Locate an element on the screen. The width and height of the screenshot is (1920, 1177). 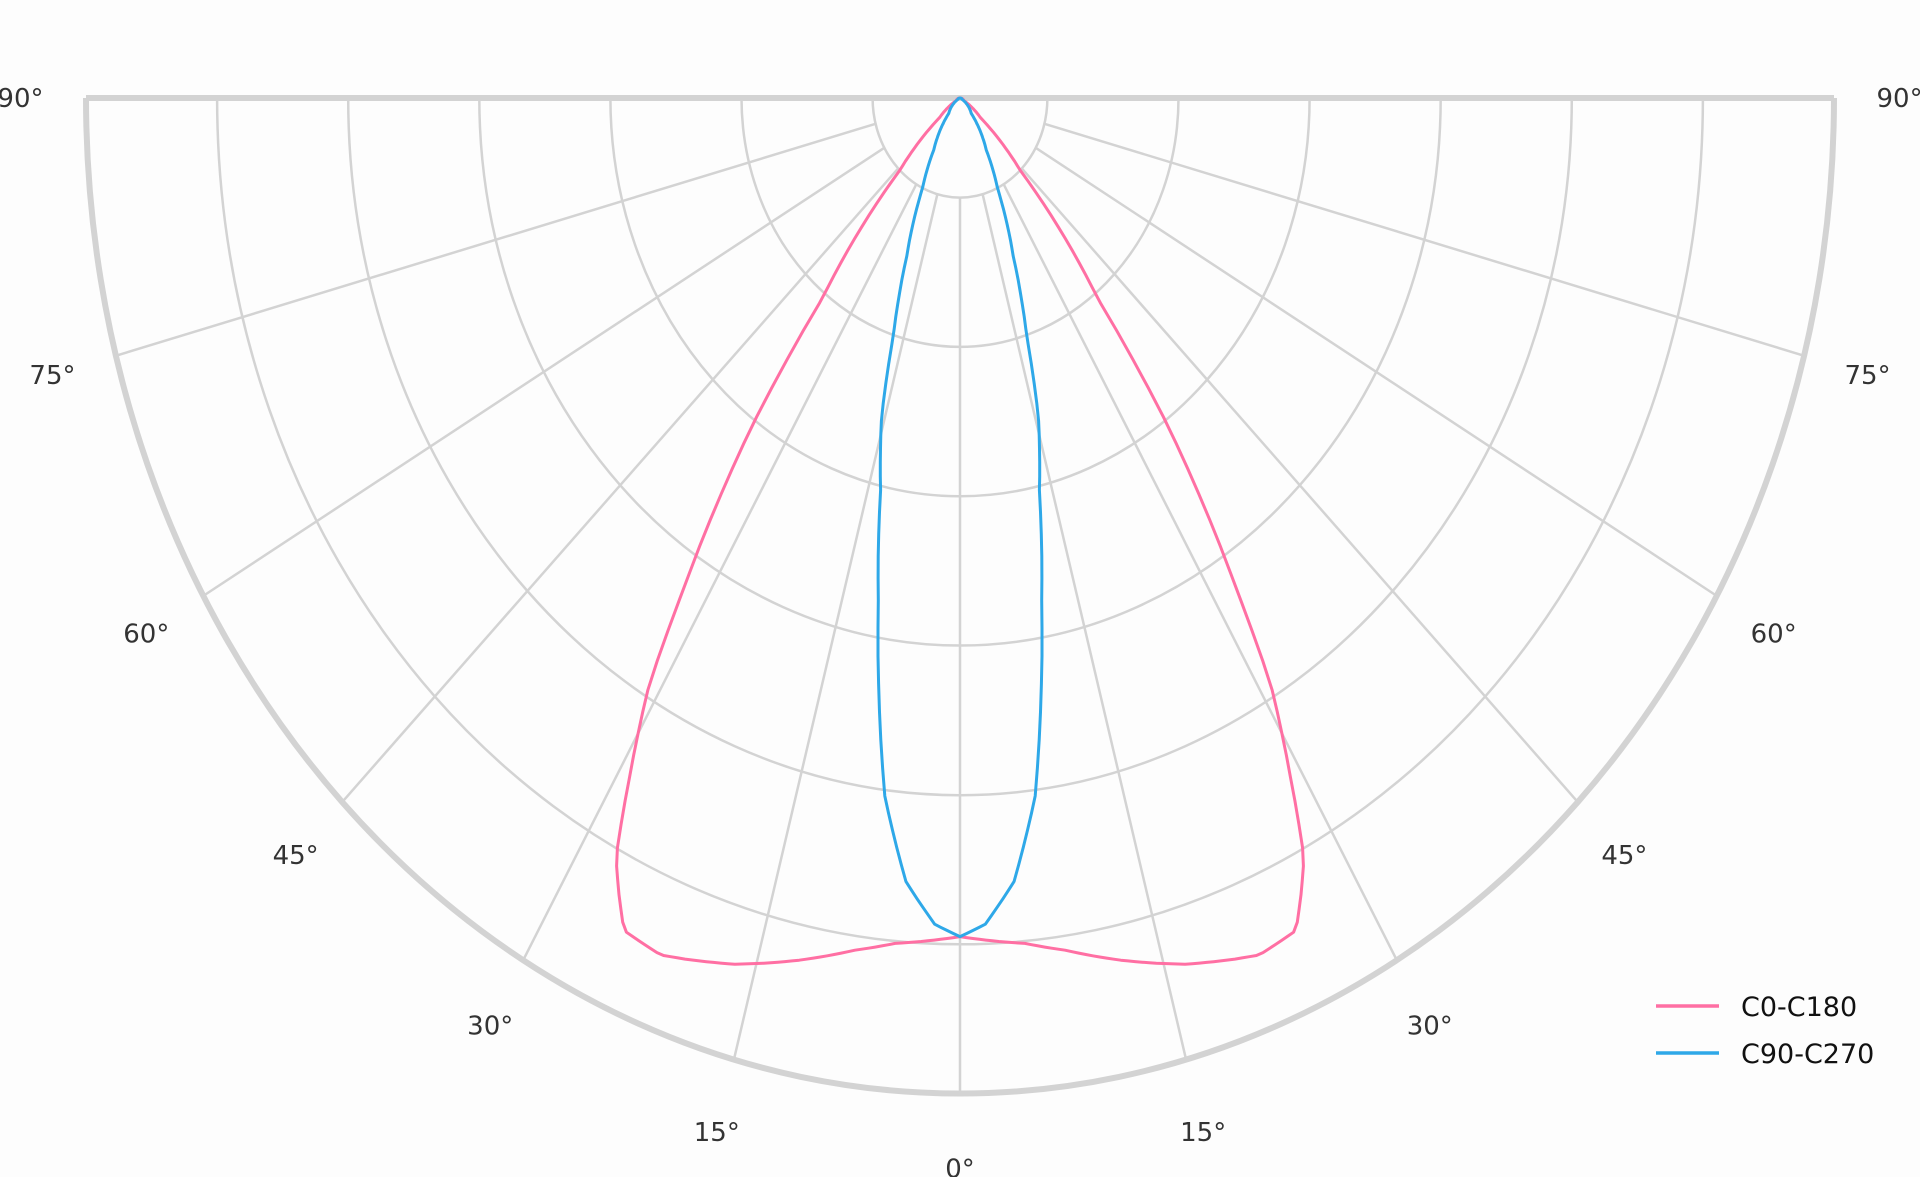
tick-label-0: 0° is located at coordinates (960, 1166).